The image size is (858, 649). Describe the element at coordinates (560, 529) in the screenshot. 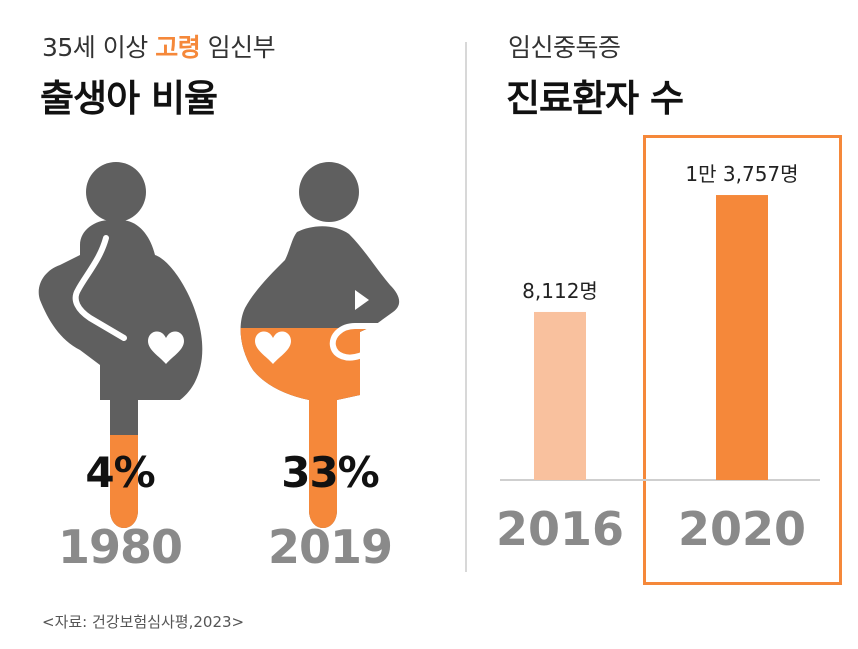

I see `year-label-2016: 2016` at that location.